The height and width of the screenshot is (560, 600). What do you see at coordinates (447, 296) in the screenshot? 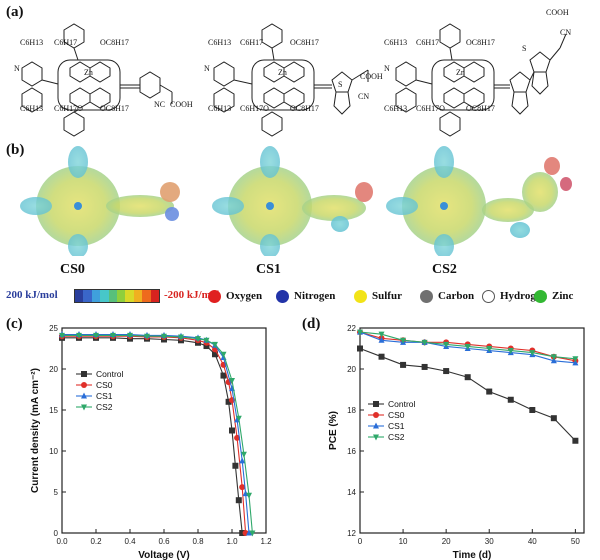
I see `atom-legend-carbon: Carbon` at bounding box center [447, 296].